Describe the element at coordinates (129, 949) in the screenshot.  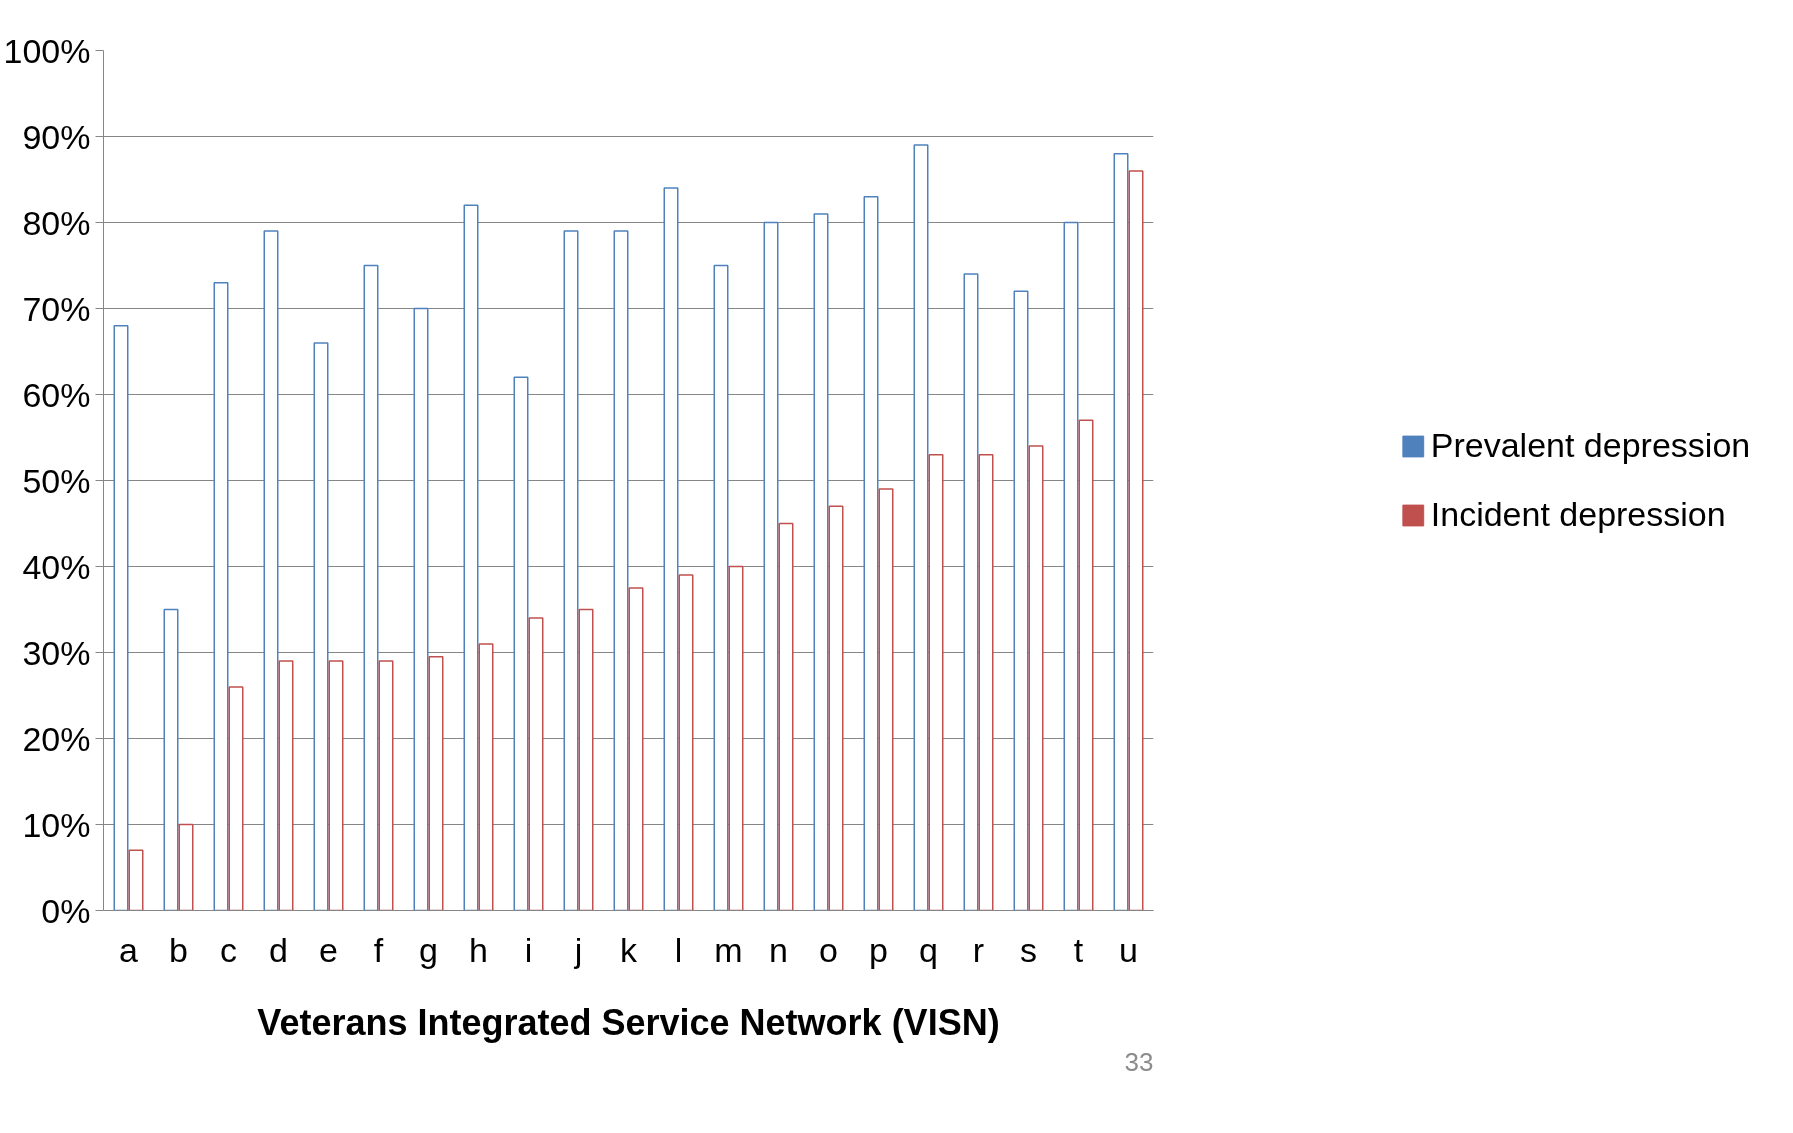
I see `x-tick-label: a` at that location.